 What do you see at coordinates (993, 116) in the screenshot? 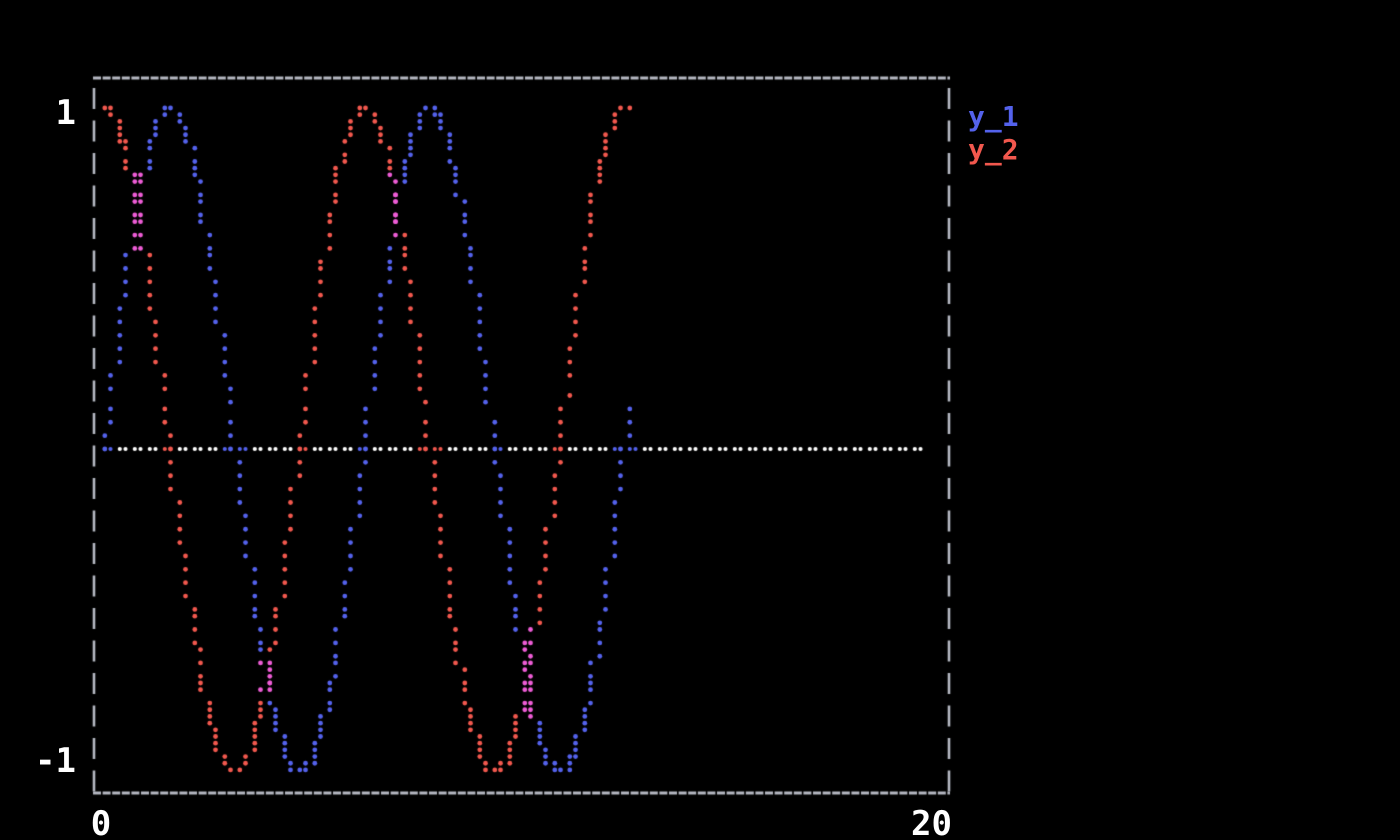
I see `legend-item-y1: y_1` at bounding box center [993, 116].